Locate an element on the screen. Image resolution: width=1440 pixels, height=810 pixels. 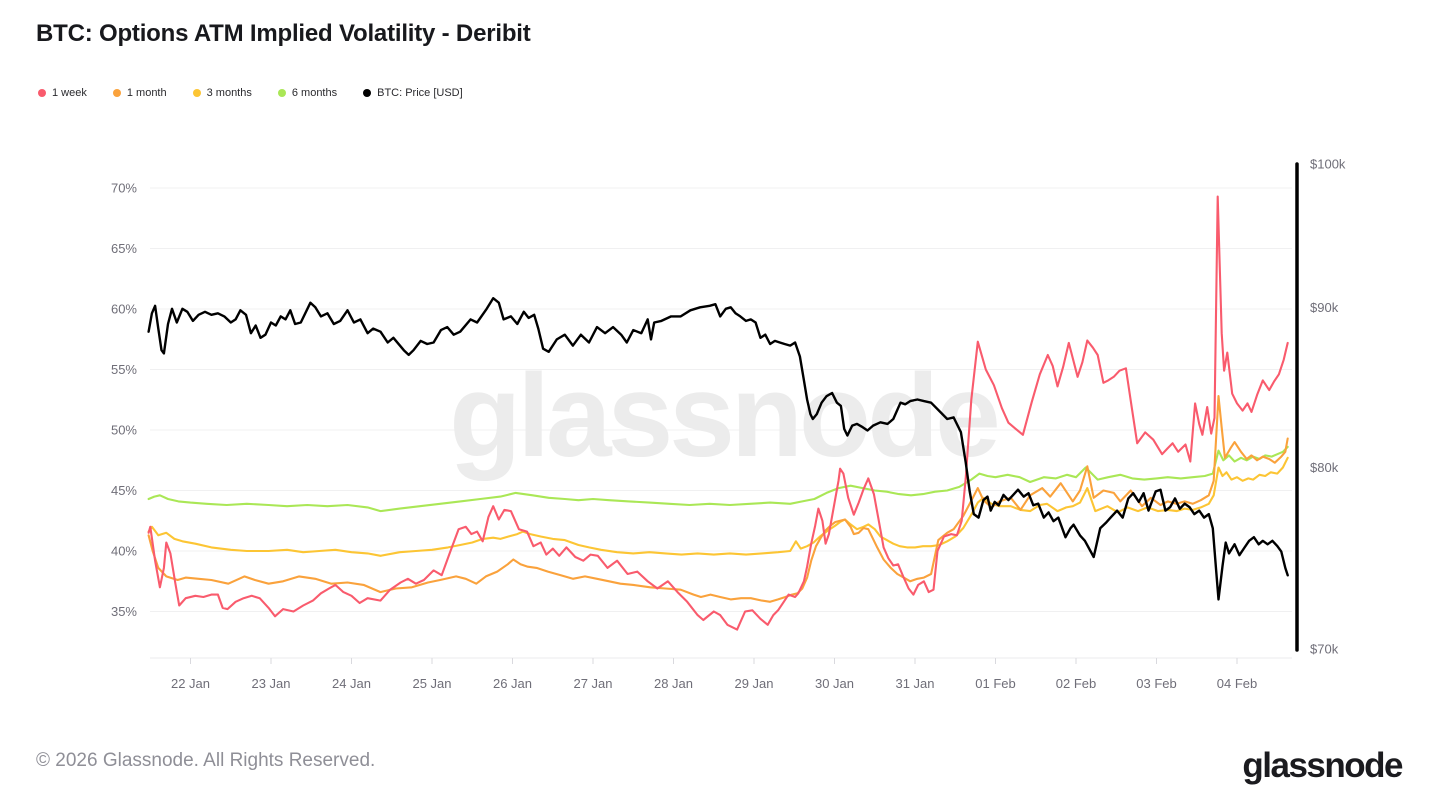
legend-label: BTC: Price [USD] is located at coordinates (420, 93).